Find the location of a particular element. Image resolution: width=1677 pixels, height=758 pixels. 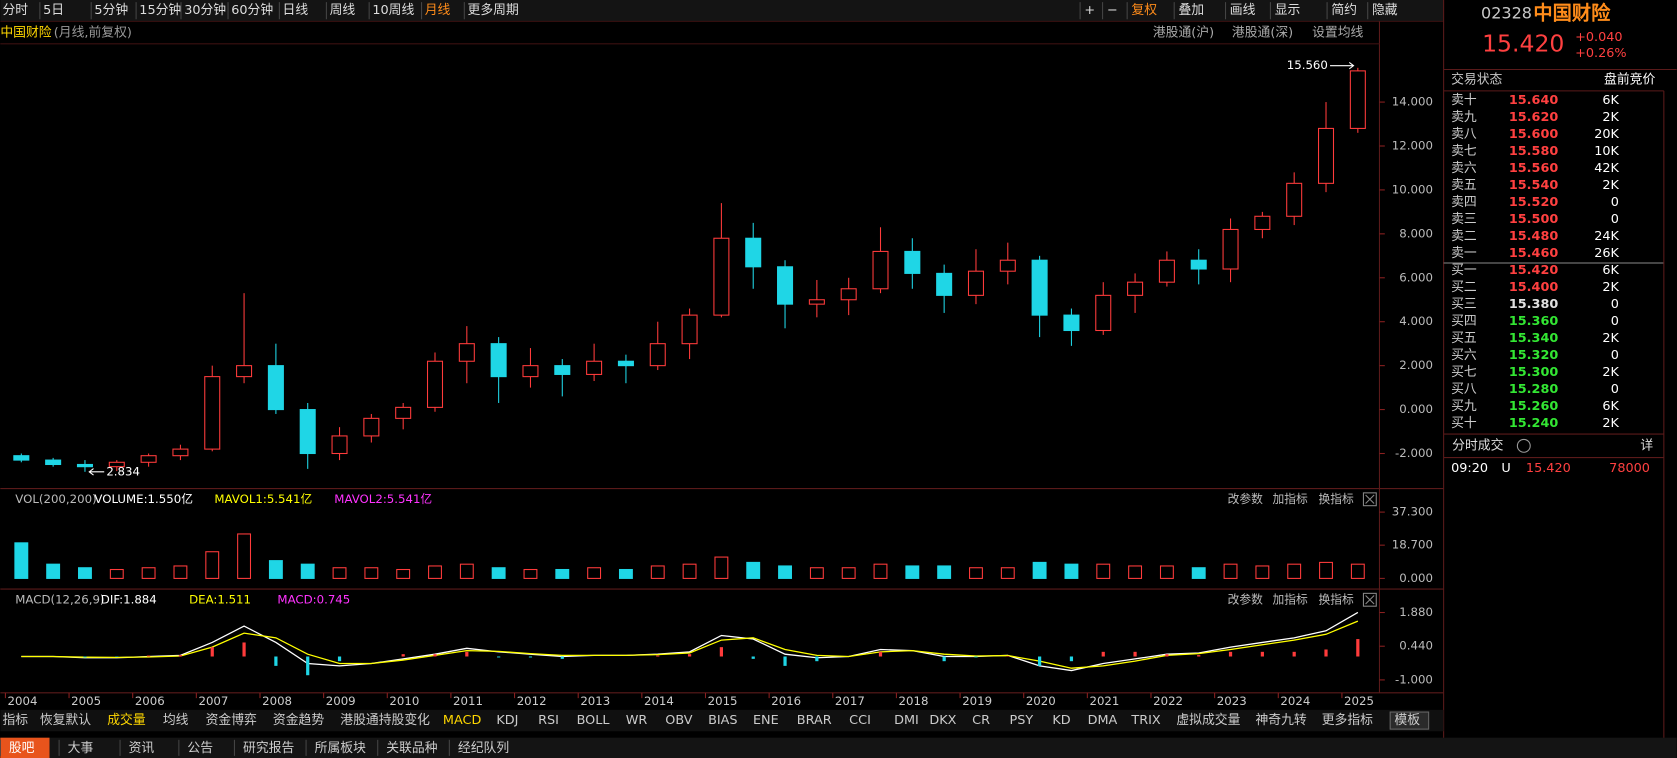

tool-button: 显示 is located at coordinates (1288, 10).